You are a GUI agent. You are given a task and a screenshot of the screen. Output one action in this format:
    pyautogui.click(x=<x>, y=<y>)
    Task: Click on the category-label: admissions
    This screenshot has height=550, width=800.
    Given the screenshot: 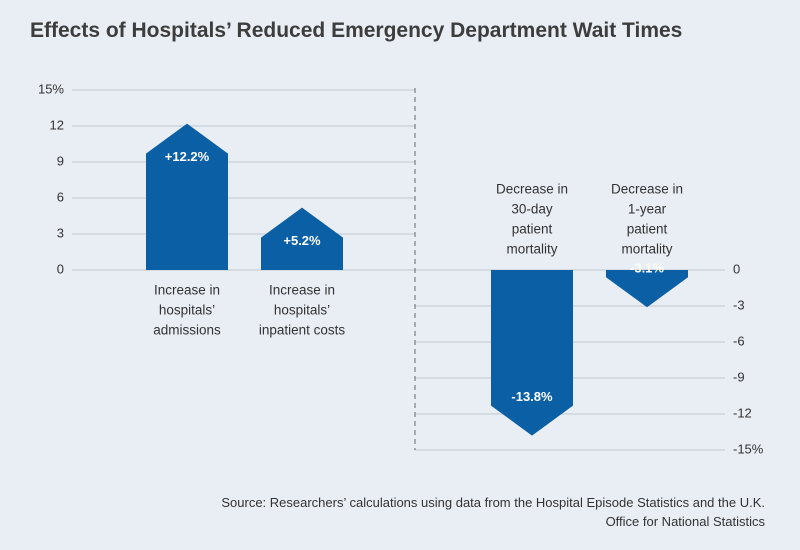 What is the action you would take?
    pyautogui.click(x=187, y=330)
    